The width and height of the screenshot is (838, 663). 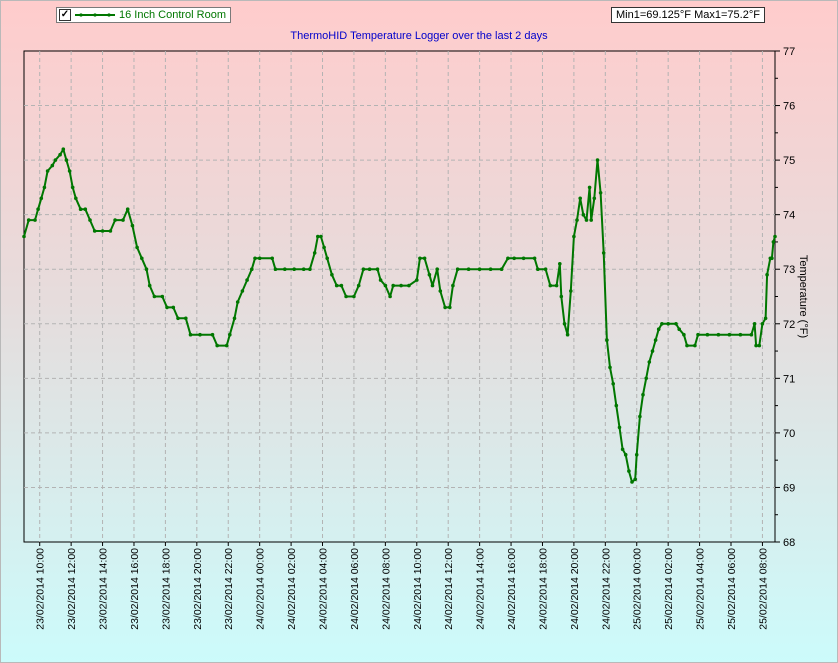 I want to click on legend: ✓ 16 Inch Control Room, so click(x=143, y=15).